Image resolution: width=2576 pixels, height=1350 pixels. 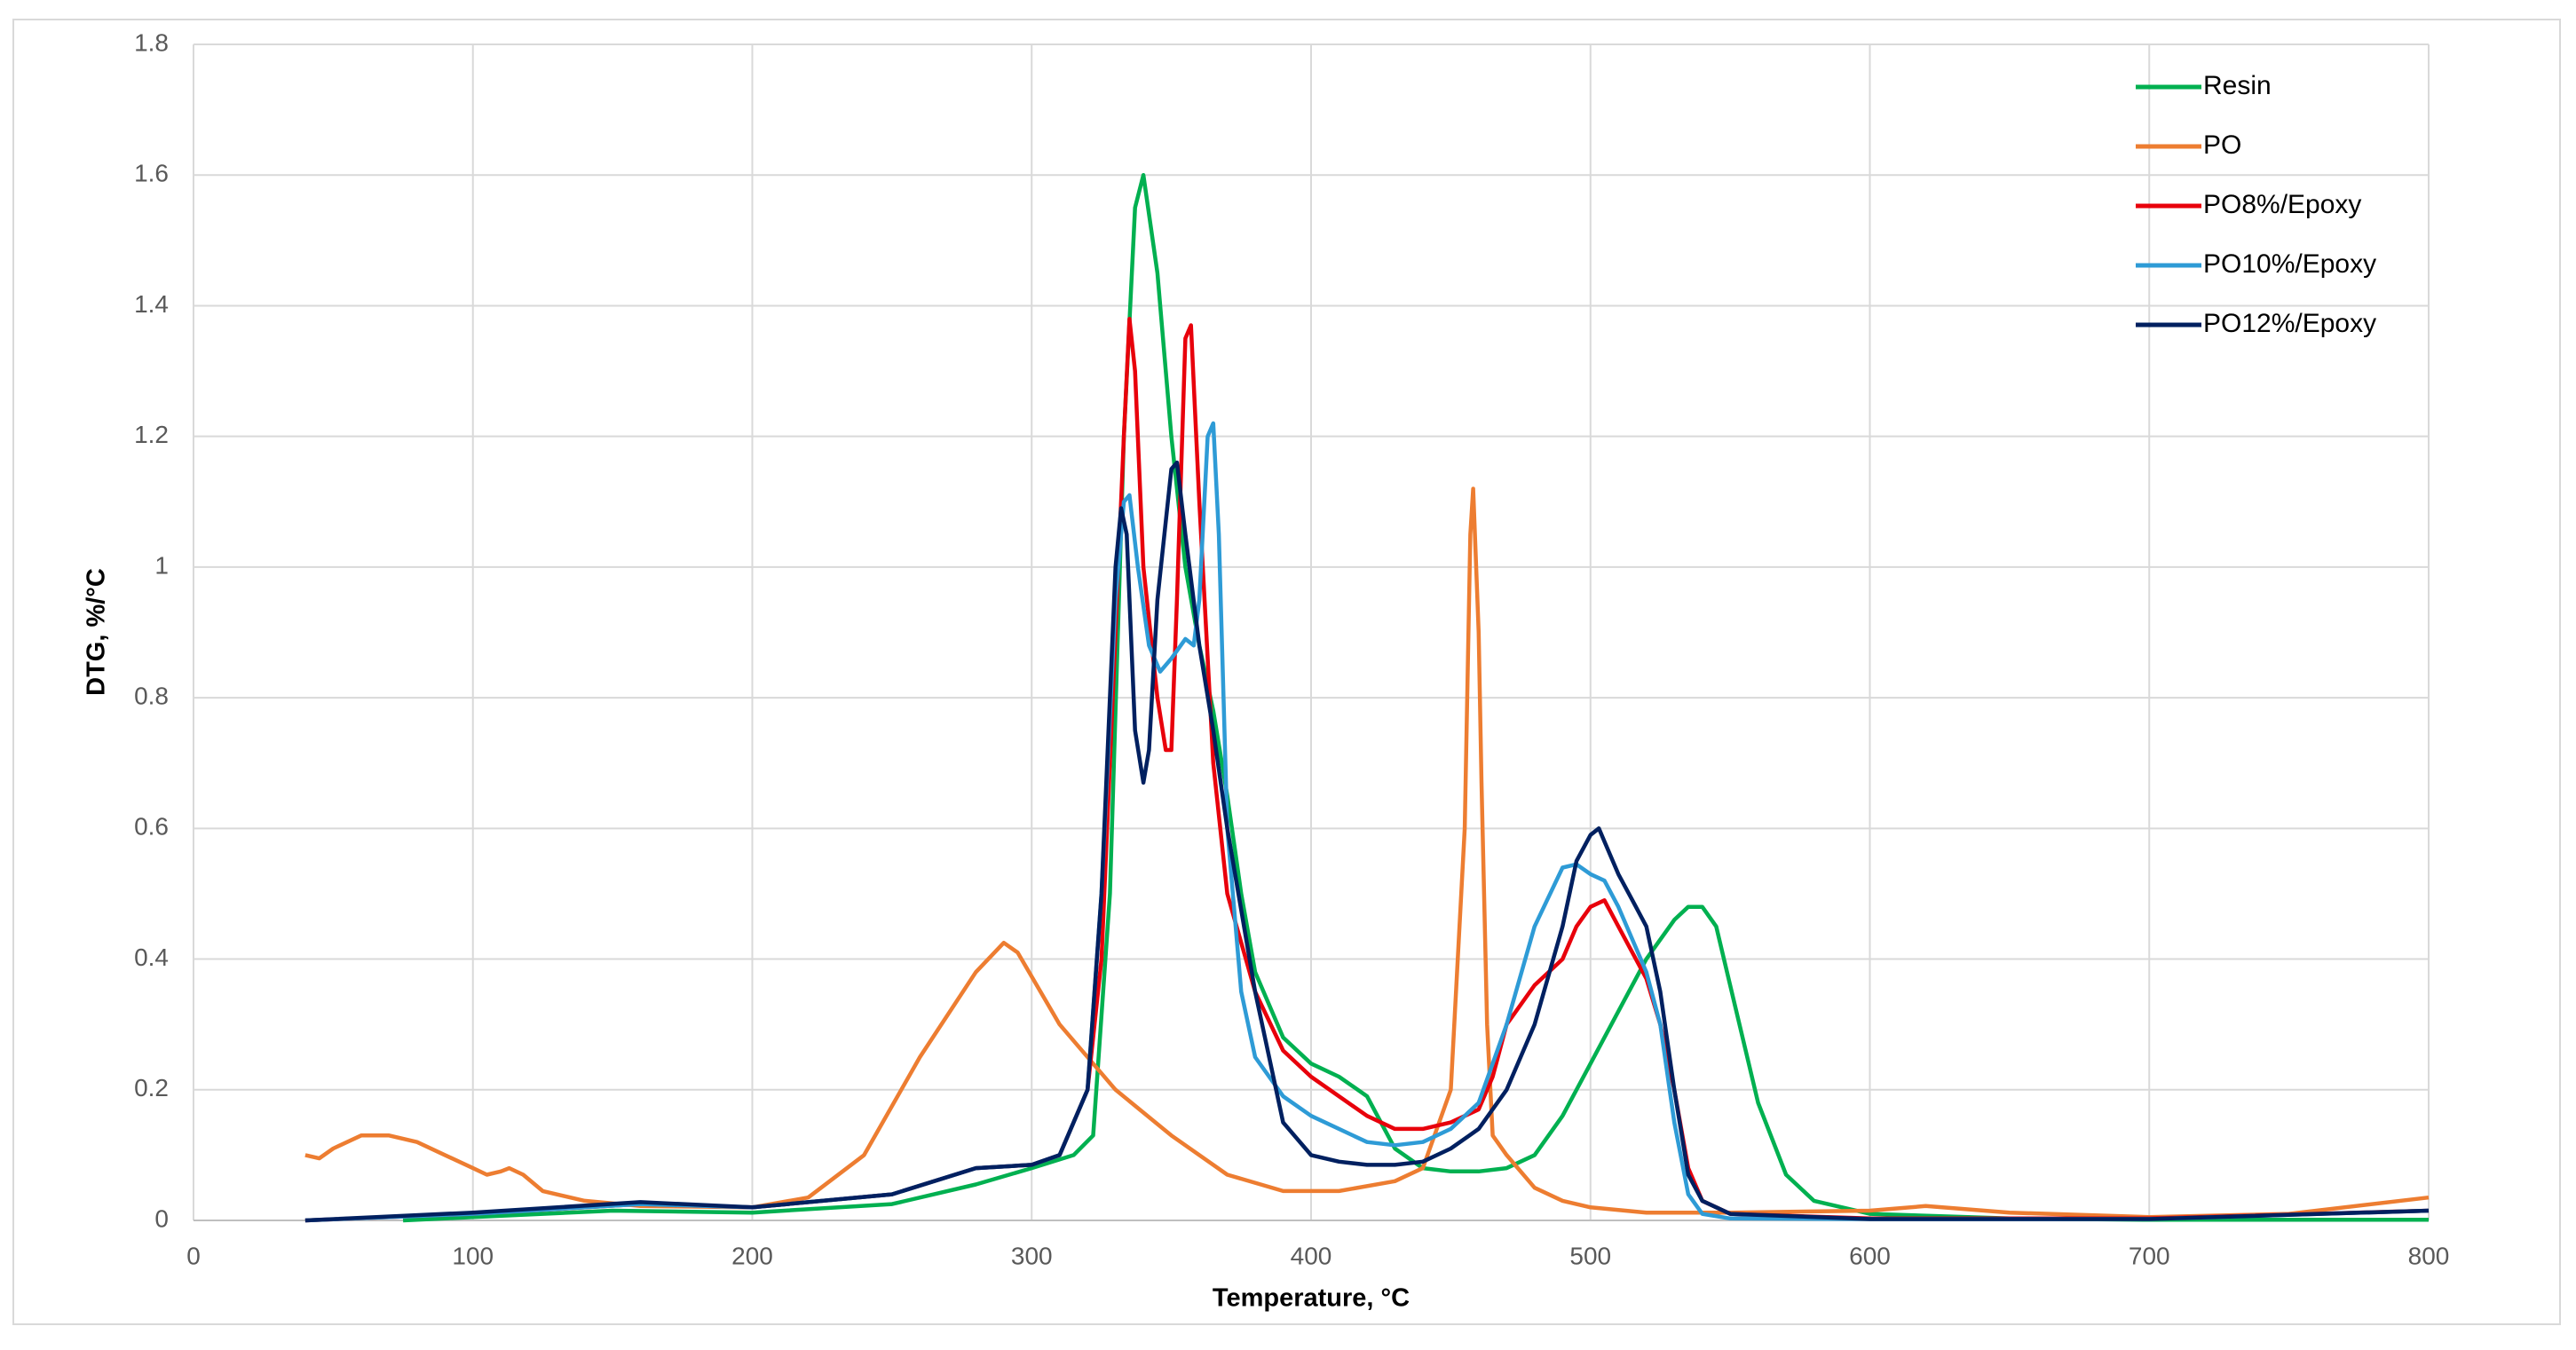 What do you see at coordinates (151, 304) in the screenshot?
I see `y-tick-label: 1.4` at bounding box center [151, 304].